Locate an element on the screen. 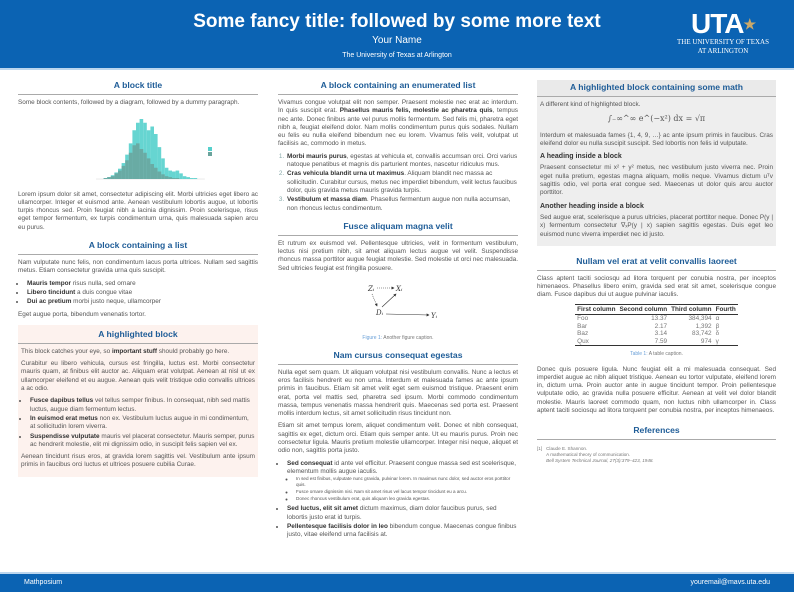  list-item: Libero tincidunt a duis congue vitae is located at coordinates (142, 293).